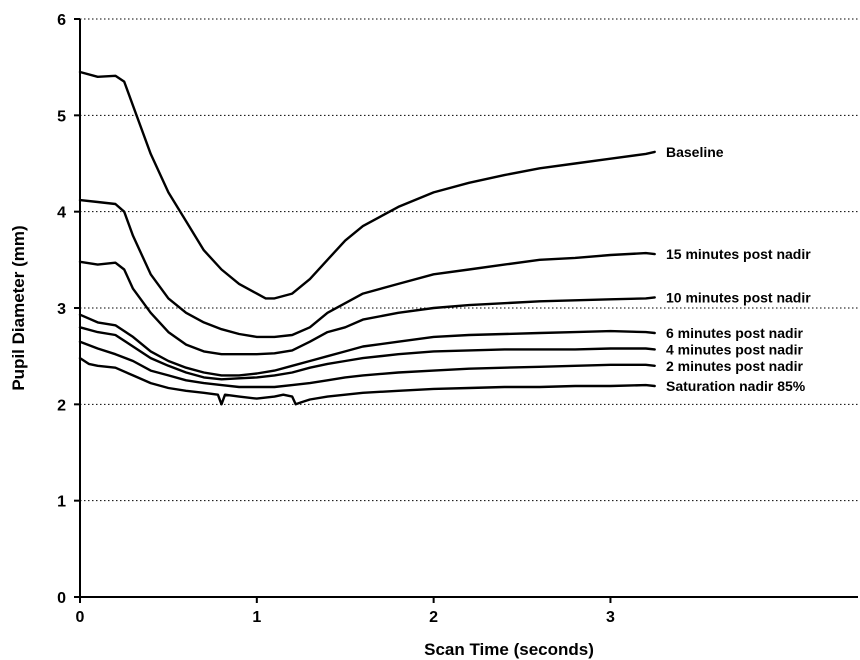  What do you see at coordinates (61, 405) in the screenshot?
I see `y-tick-label-2: 2` at bounding box center [61, 405].